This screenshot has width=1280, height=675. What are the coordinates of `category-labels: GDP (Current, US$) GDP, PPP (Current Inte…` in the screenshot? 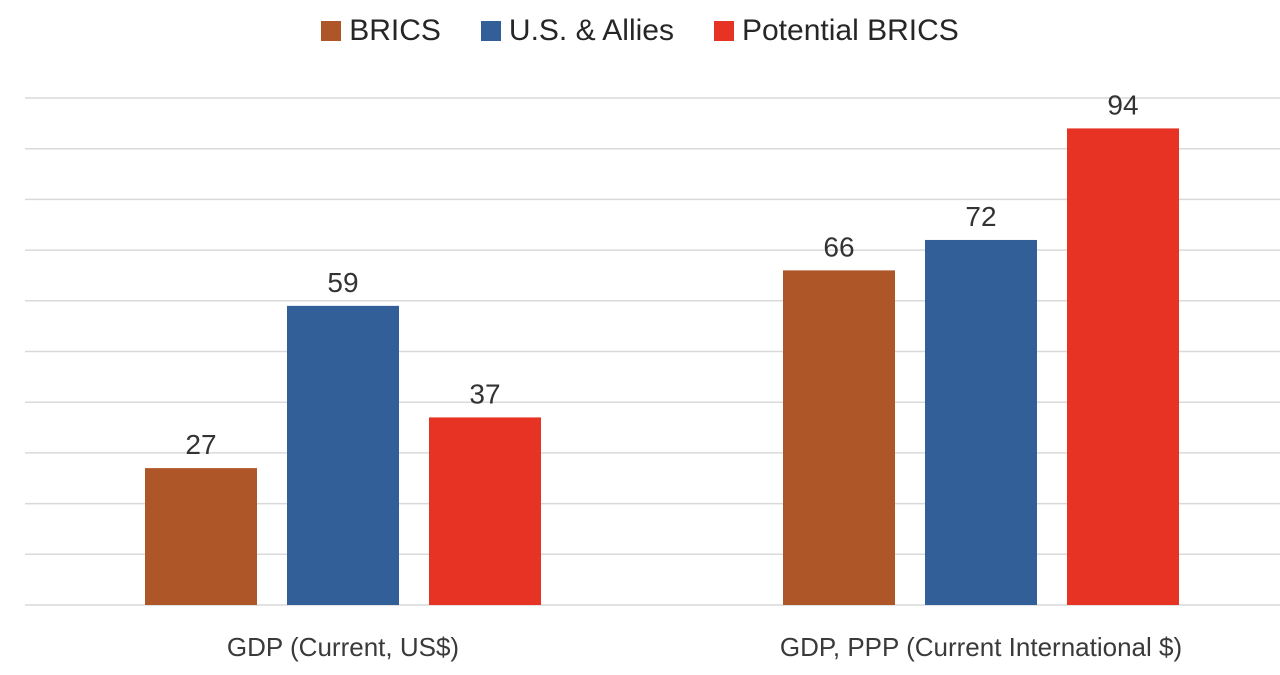 It's located at (704, 647).